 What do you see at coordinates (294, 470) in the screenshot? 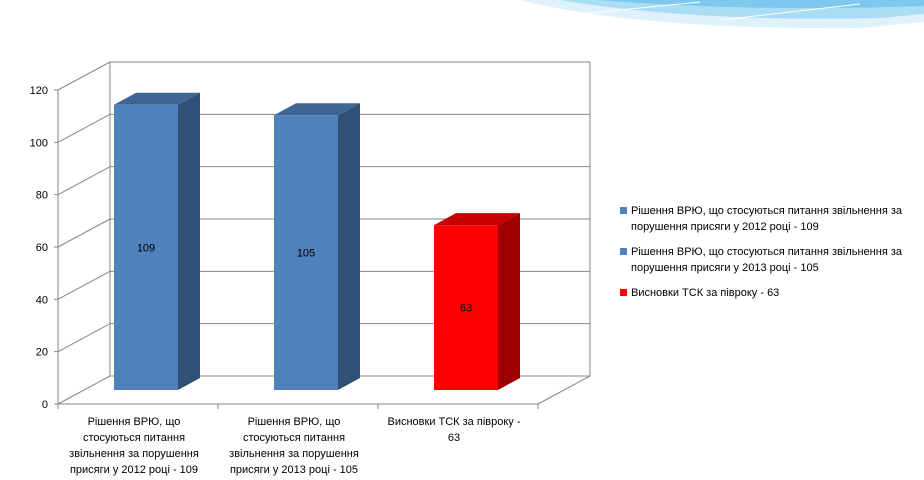
I see `x-category-label-line: присяги у 2013 році - 105` at bounding box center [294, 470].